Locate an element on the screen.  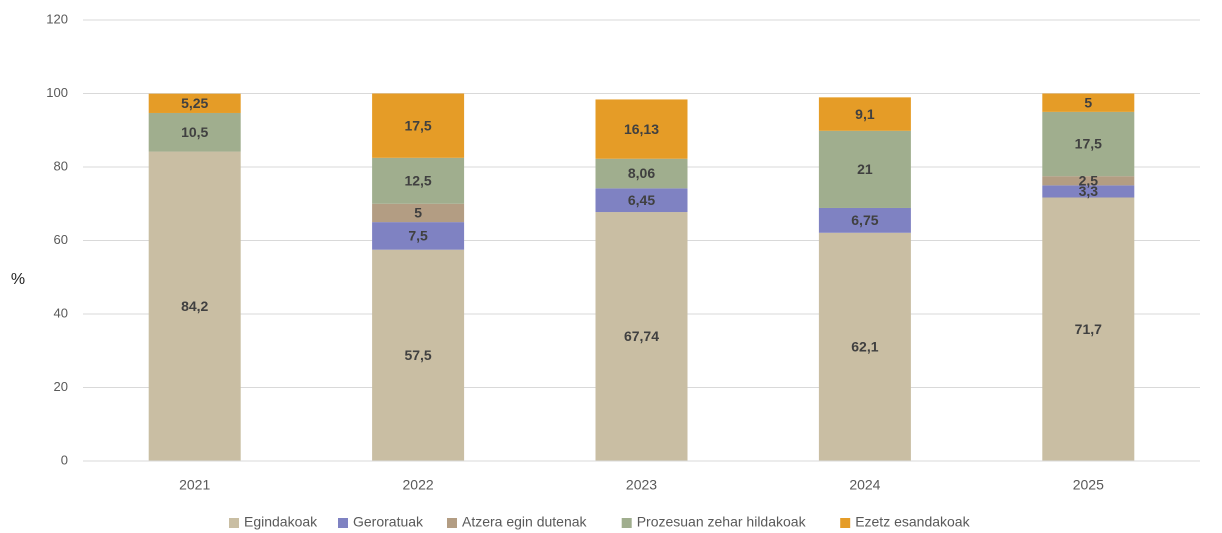
y-tick-label: 120 is located at coordinates (57, 18).